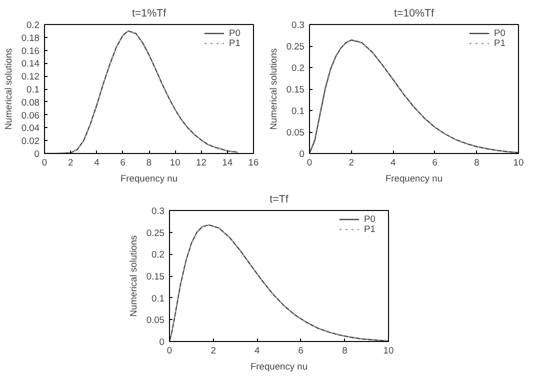 The height and width of the screenshot is (376, 534). I want to click on y-tick-label: 0.16, so click(30, 51).